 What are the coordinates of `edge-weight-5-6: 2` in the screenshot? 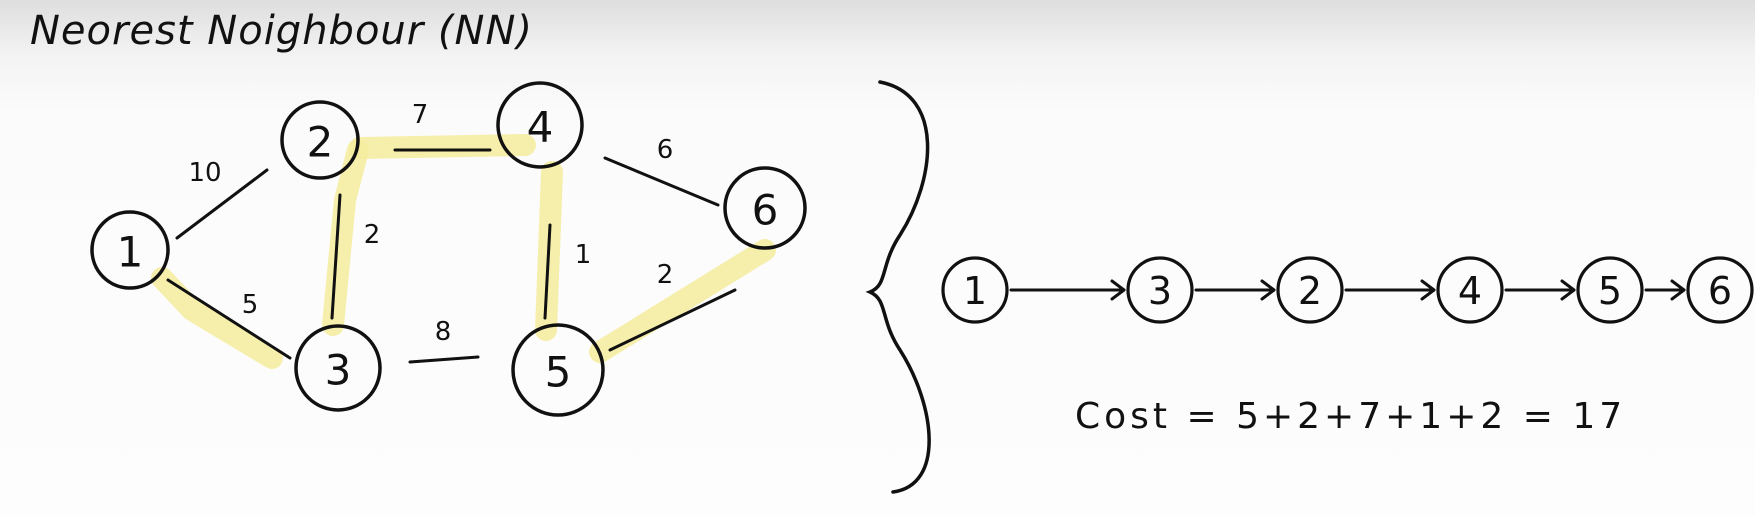 It's located at (665, 275).